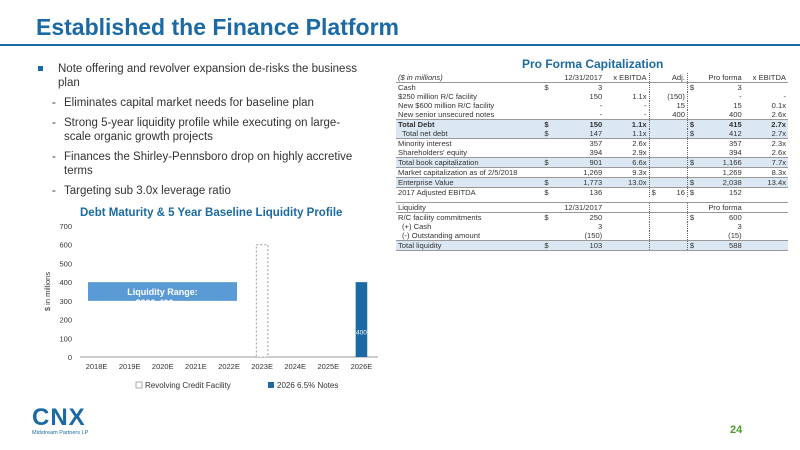  What do you see at coordinates (592, 182) in the screenshot?
I see `cap-table-row: Enterprise Value $1,773 13.0x $2,038 13.4x` at bounding box center [592, 182].